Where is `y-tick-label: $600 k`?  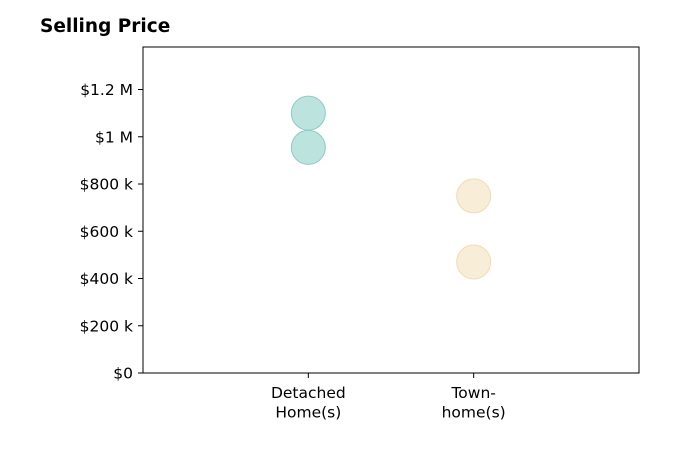 y-tick-label: $600 k is located at coordinates (106, 232).